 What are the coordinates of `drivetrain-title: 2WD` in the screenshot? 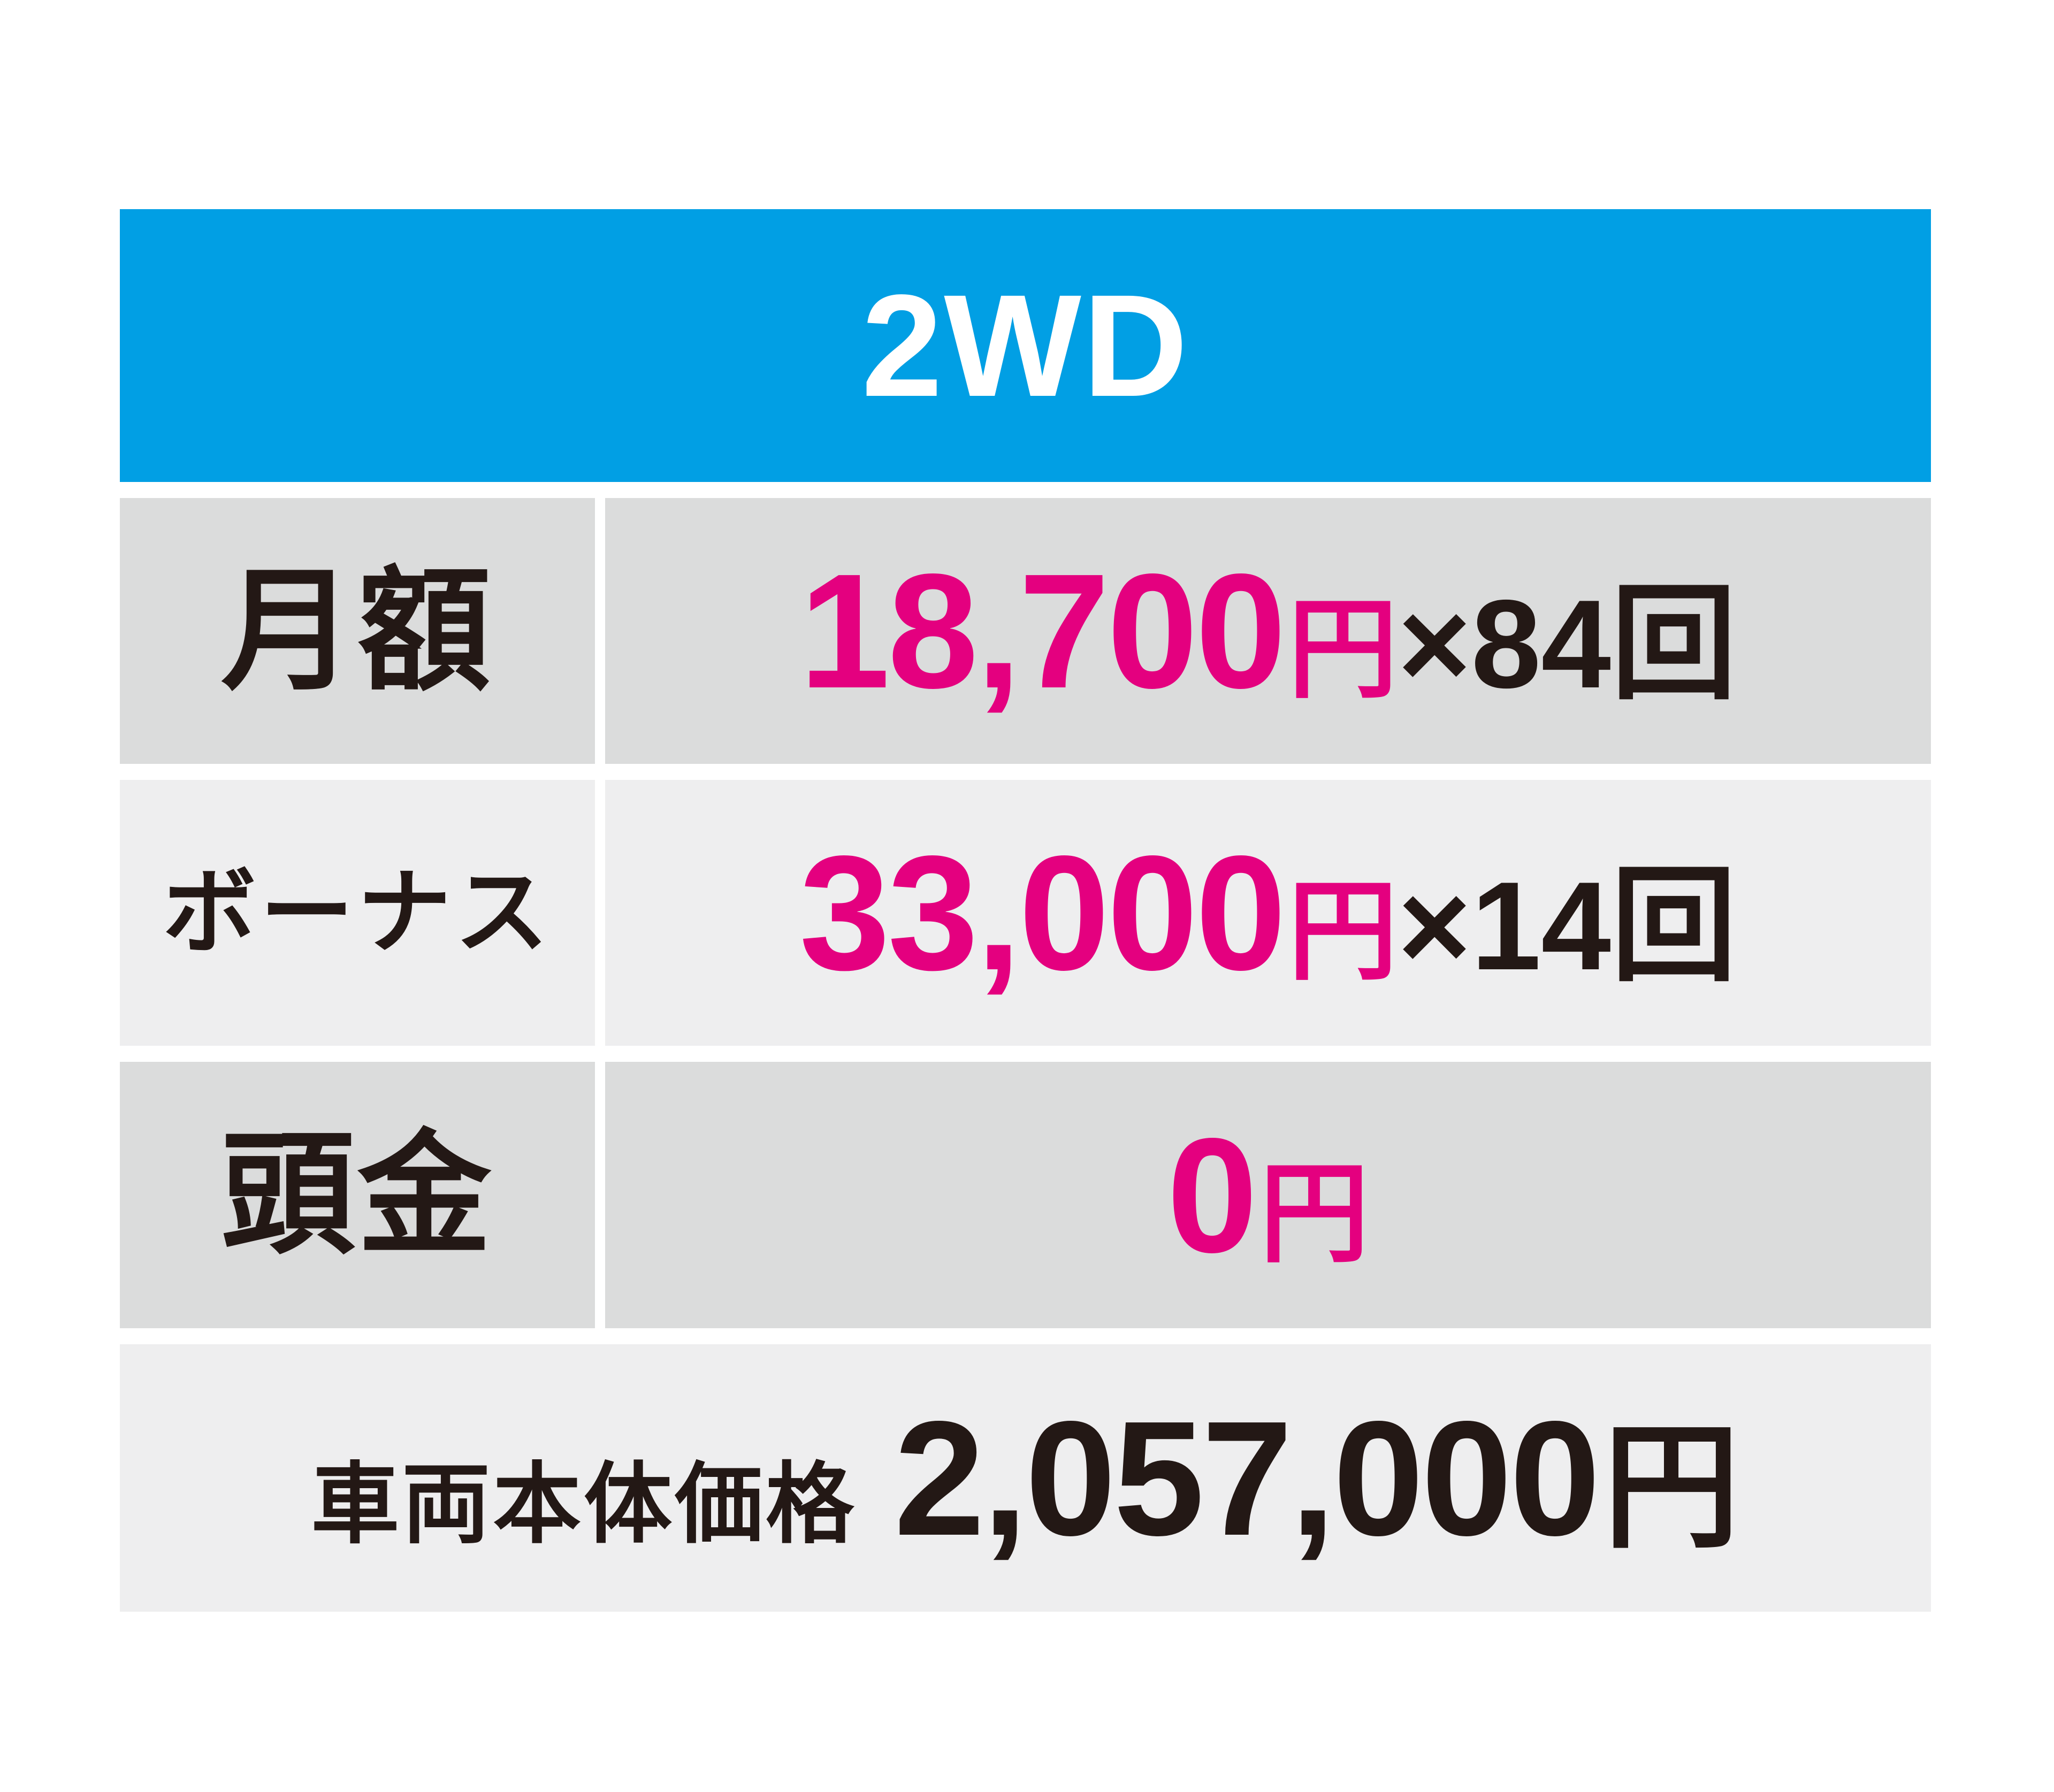 It's located at (1025, 345).